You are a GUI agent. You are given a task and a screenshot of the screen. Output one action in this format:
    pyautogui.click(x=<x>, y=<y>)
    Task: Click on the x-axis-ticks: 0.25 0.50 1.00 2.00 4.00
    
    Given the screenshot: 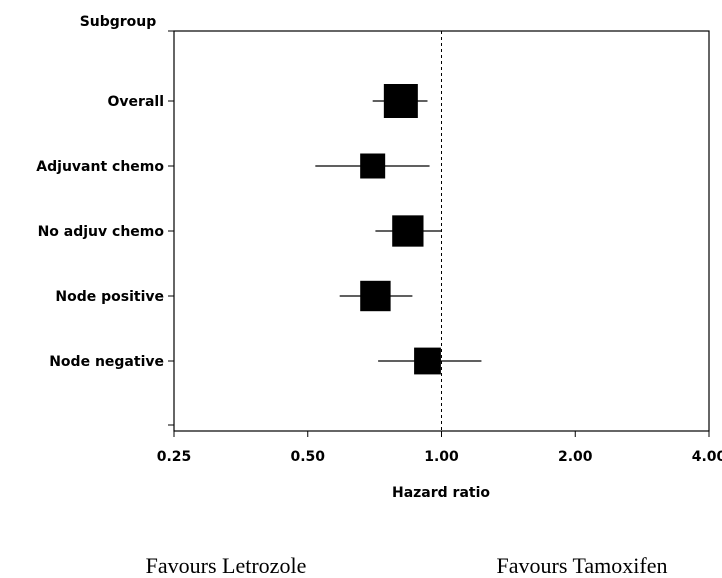 What is the action you would take?
    pyautogui.click(x=439, y=448)
    